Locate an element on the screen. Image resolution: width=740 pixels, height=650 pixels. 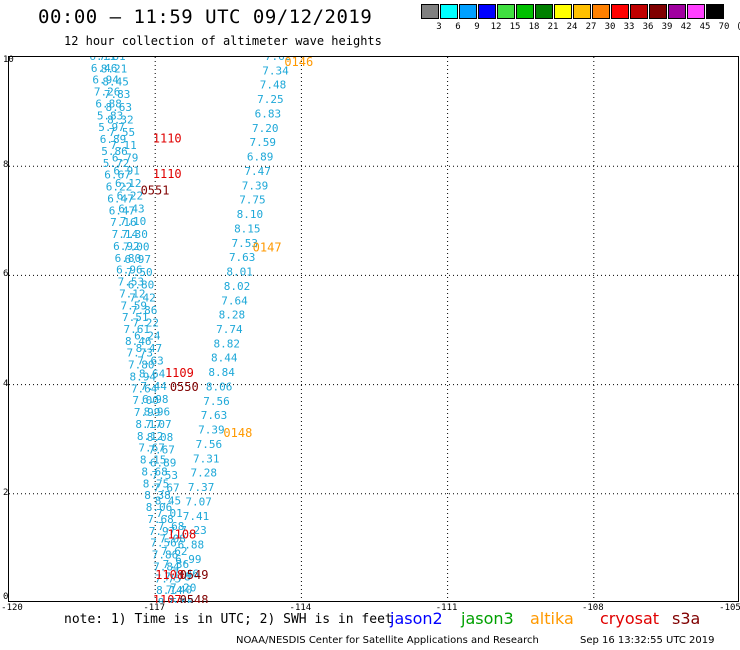
wave-height-label: 8.63 is located at coordinates (119, 107).